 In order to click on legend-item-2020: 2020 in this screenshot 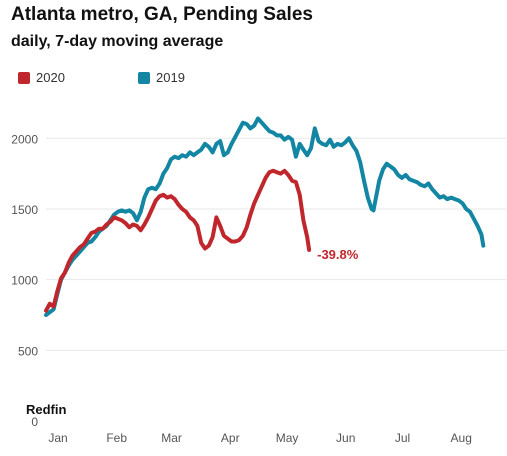, I will do `click(41, 77)`.